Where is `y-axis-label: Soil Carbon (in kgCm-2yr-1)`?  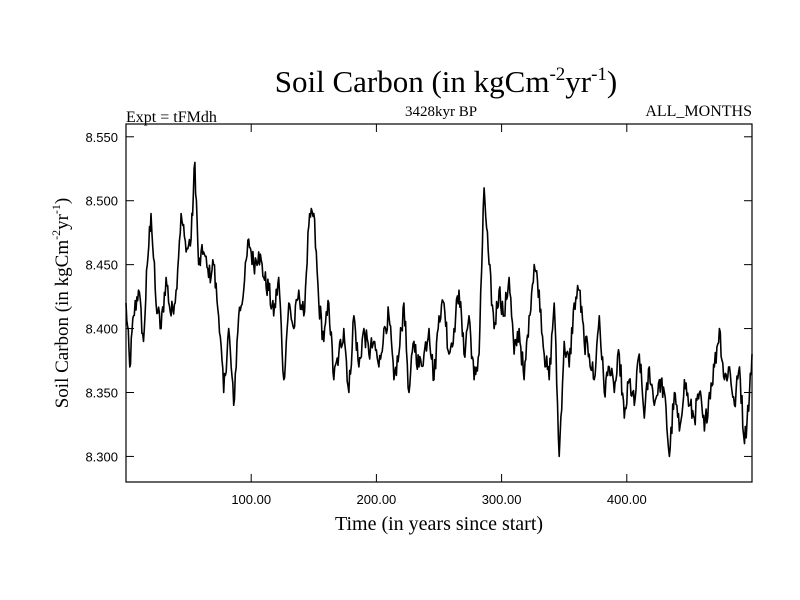 y-axis-label: Soil Carbon (in kgCm-2yr-1) is located at coordinates (61, 303).